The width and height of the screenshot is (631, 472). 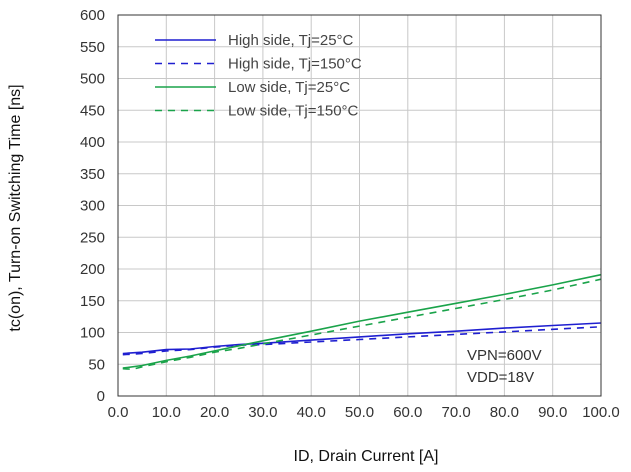 What do you see at coordinates (293, 111) in the screenshot?
I see `legend-label-3: Low side, Tj=150°C` at bounding box center [293, 111].